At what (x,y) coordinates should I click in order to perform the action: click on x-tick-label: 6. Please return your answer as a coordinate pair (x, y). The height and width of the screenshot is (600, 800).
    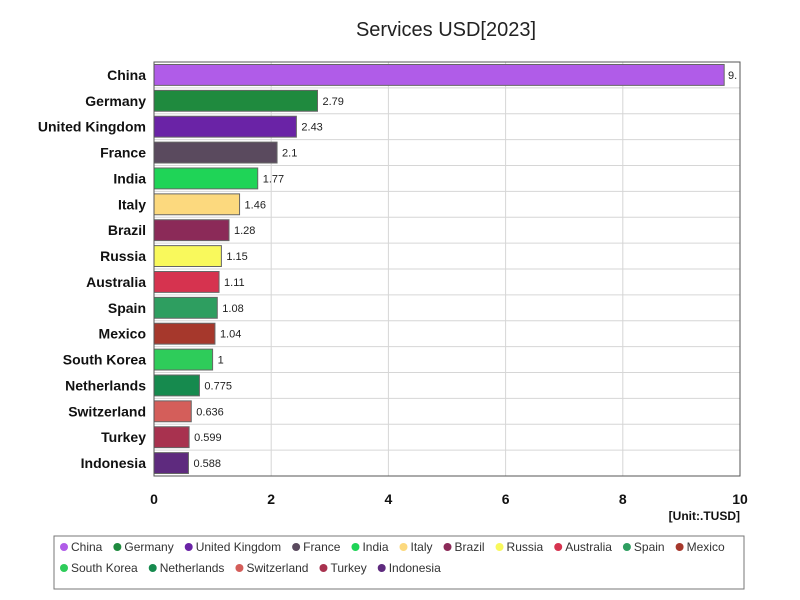
    Looking at the image, I should click on (506, 499).